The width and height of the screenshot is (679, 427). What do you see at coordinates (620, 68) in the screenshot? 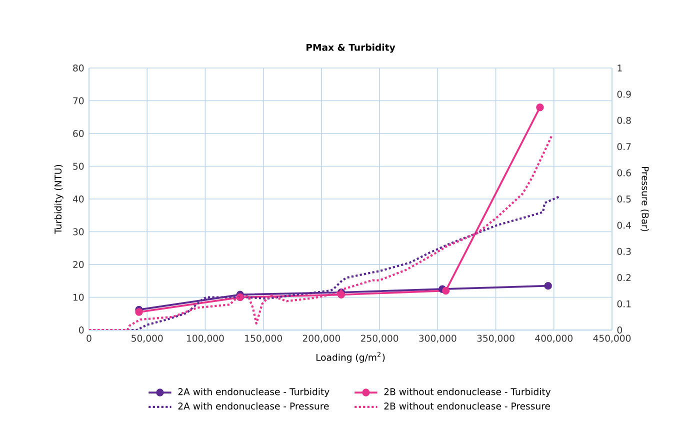
I see `y2-tick-label: 1` at bounding box center [620, 68].